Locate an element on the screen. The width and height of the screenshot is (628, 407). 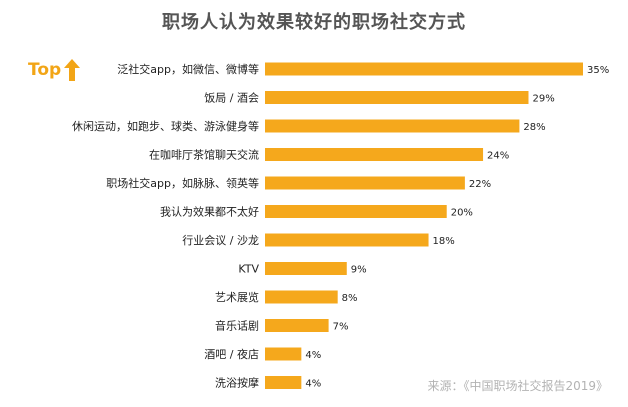
category-label: 艺术展览 is located at coordinates (237, 297).